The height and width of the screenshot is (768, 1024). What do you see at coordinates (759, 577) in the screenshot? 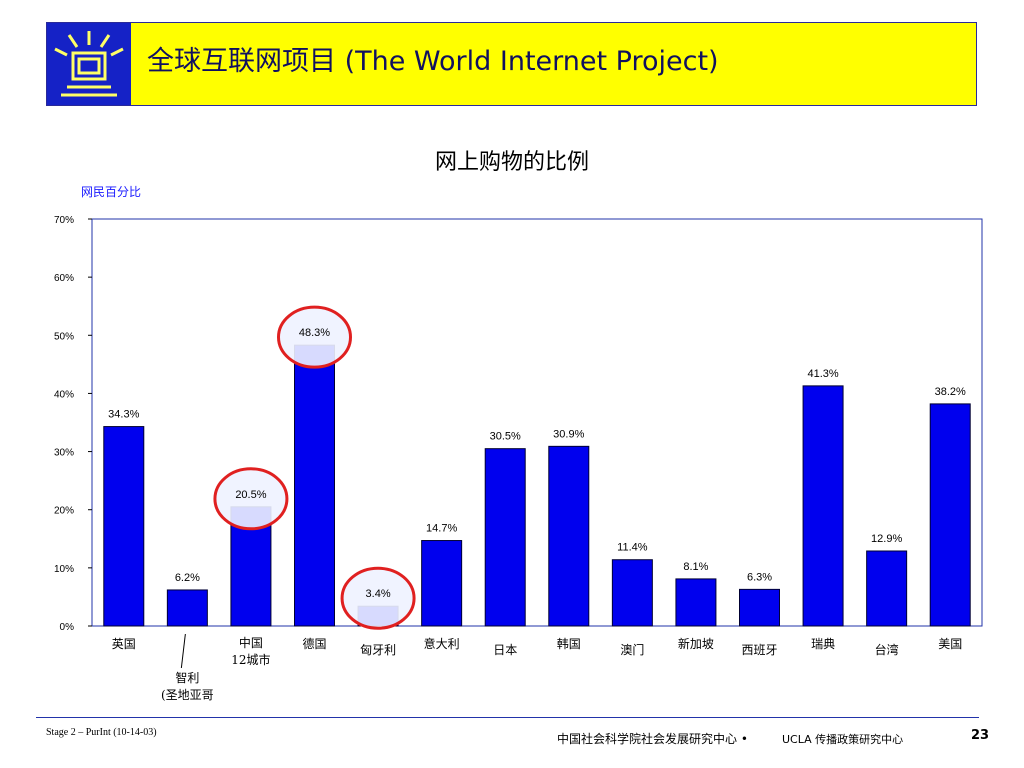
I see `data-label: 6.3%` at bounding box center [759, 577].